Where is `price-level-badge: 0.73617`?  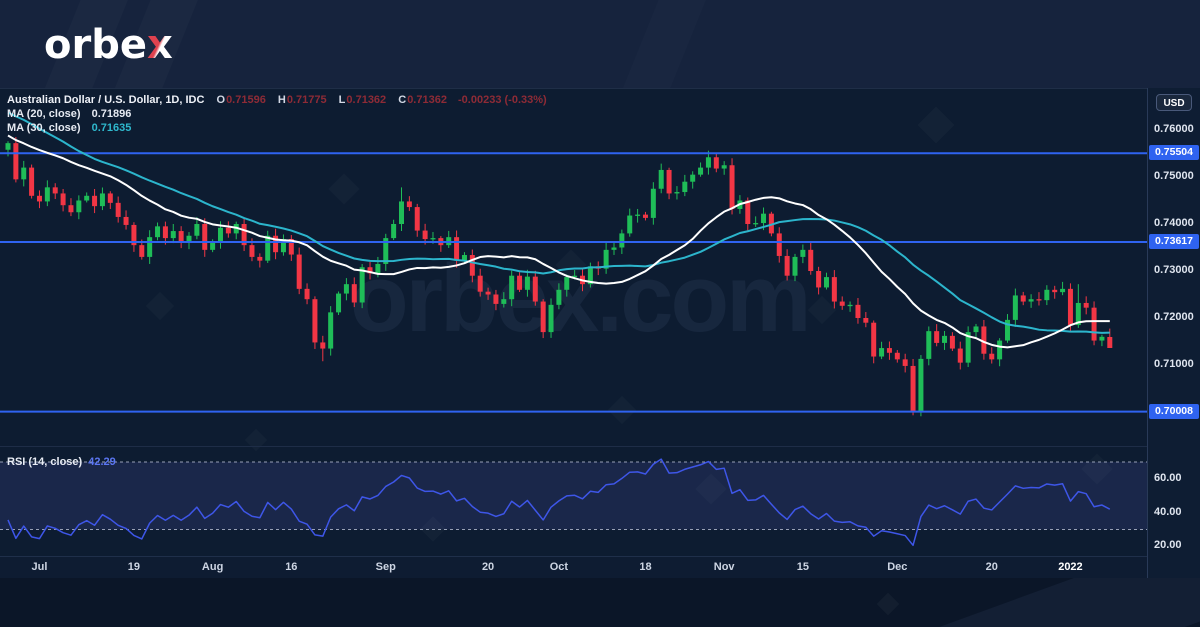 price-level-badge: 0.73617 is located at coordinates (1174, 241).